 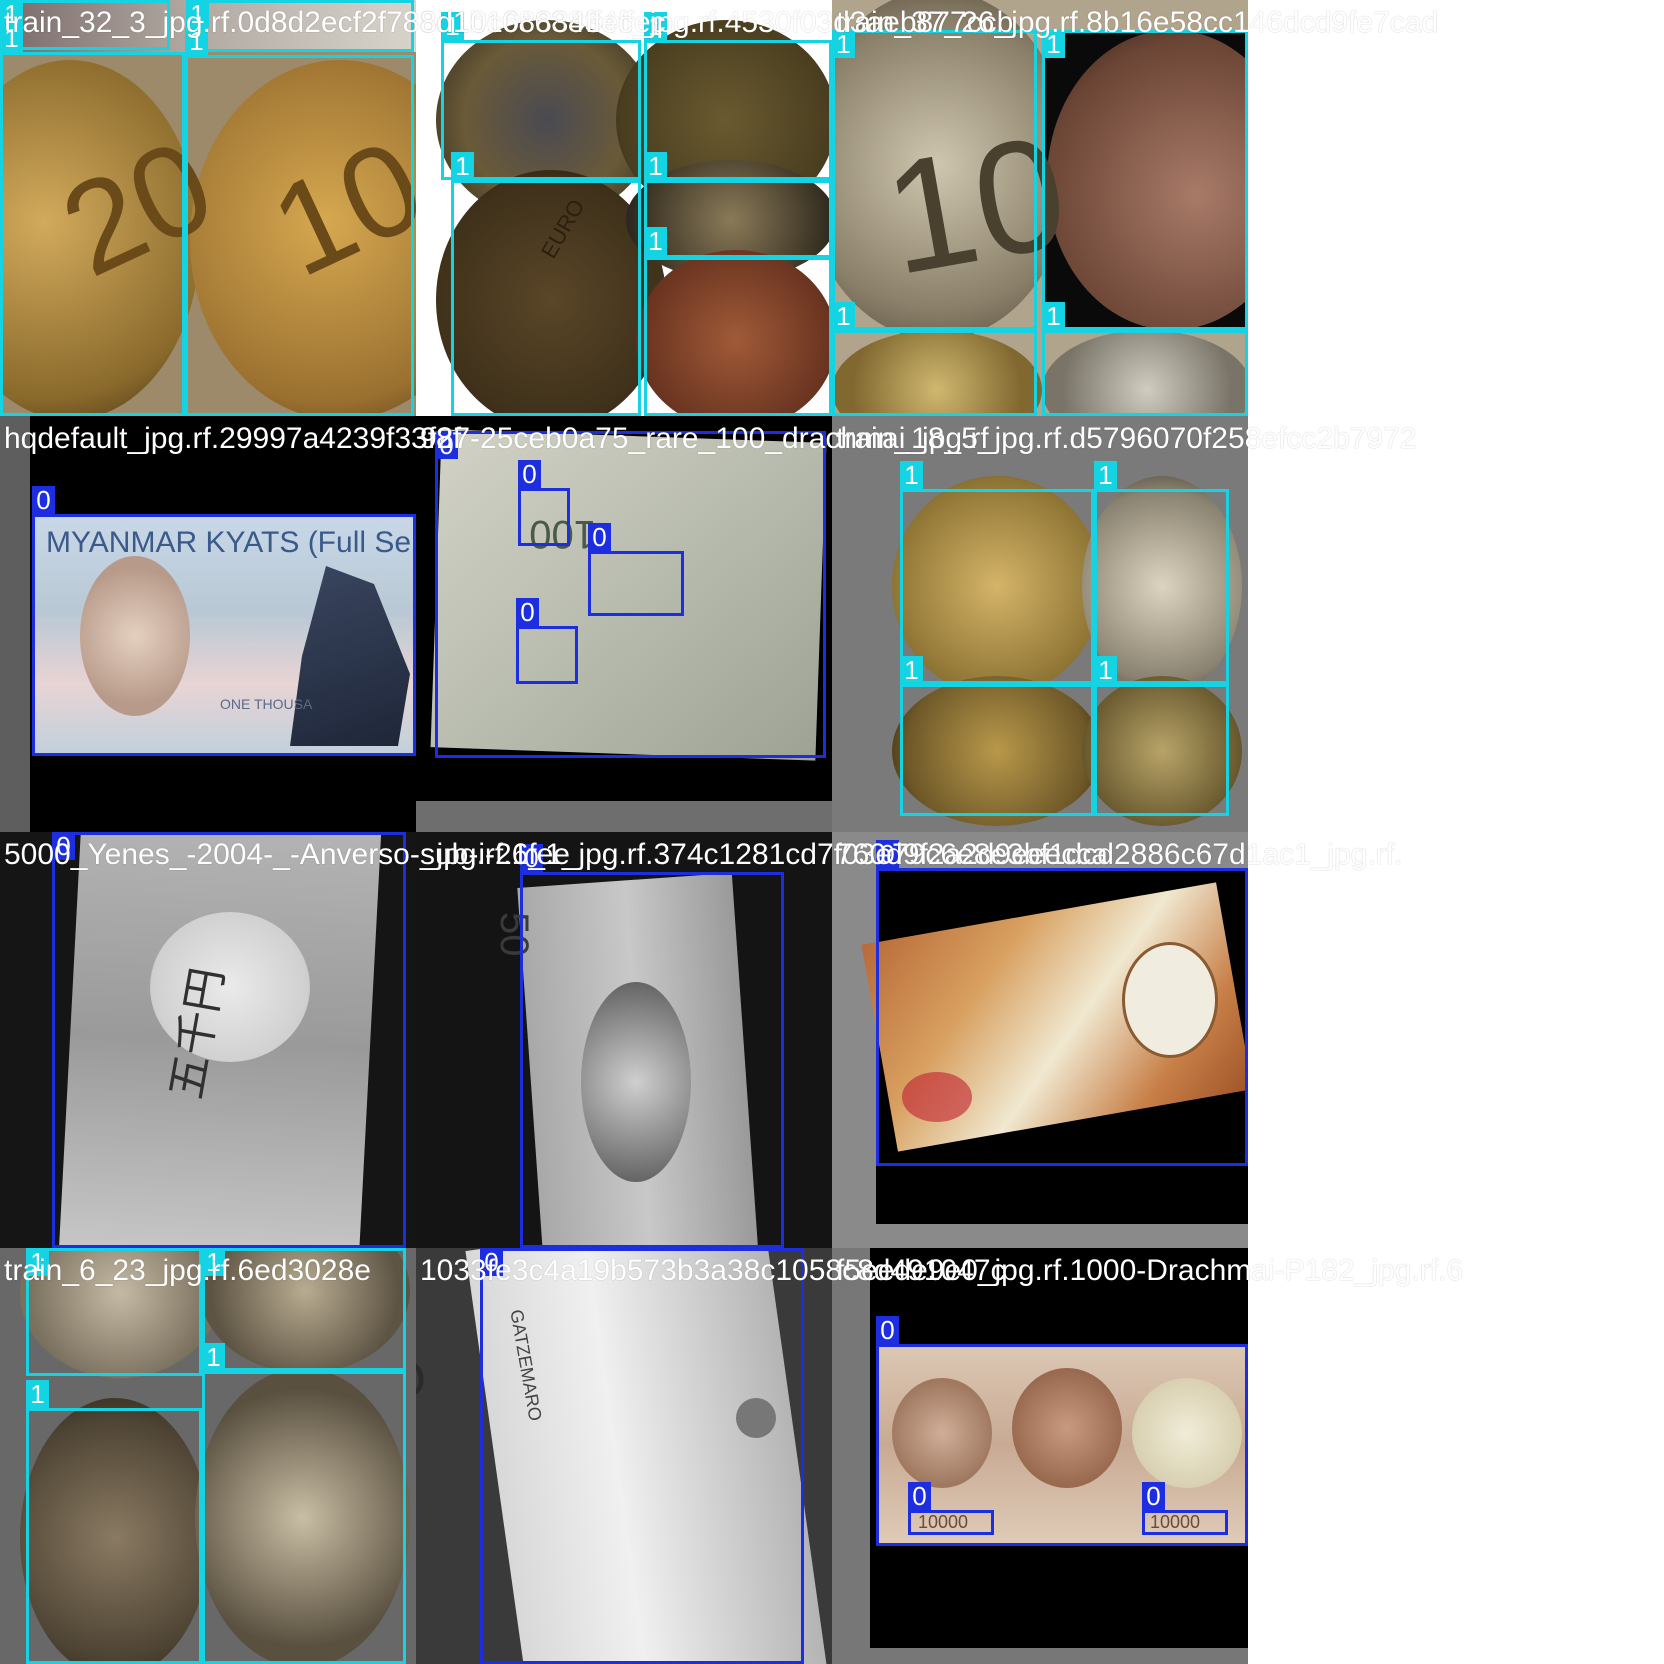 I want to click on tile-caption: hqdefault_jpg.rf.29997a4239f33f8f, so click(x=233, y=438).